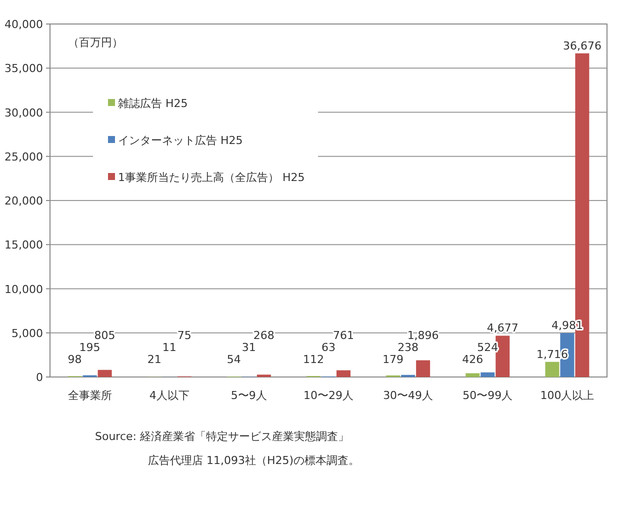 The width and height of the screenshot is (619, 515). Describe the element at coordinates (23, 24) in the screenshot. I see `y-tick-label: 40,000` at that location.